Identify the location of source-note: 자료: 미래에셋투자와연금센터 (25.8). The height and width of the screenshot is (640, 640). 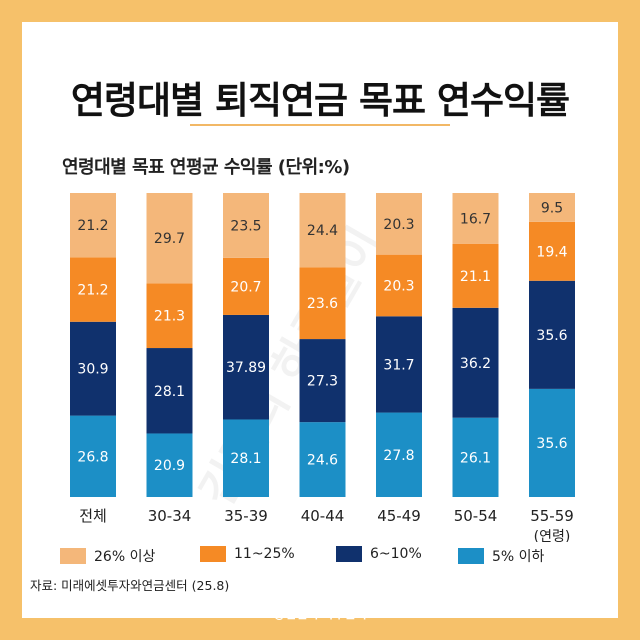
(130, 585).